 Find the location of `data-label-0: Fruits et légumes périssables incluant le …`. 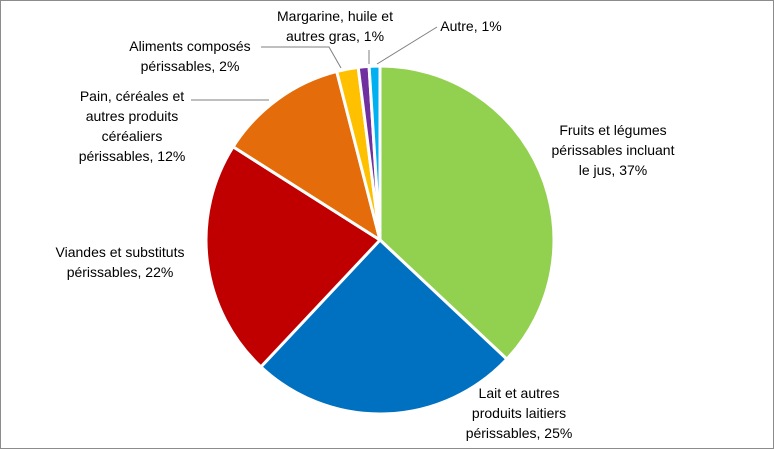

data-label-0: Fruits et légumes périssables incluant le … is located at coordinates (613, 150).